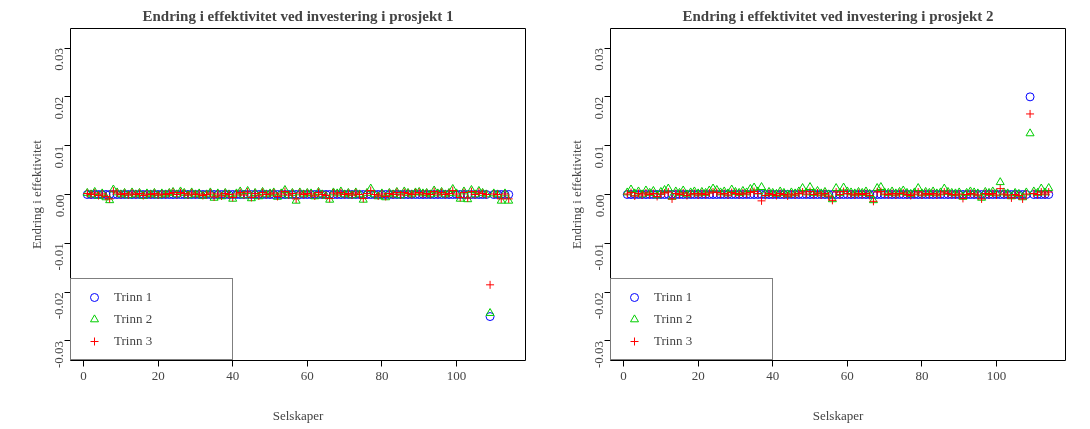  What do you see at coordinates (838, 15) in the screenshot?
I see `chart-title: Endring i effektivitet ved investering i prosjekt 2` at bounding box center [838, 15].